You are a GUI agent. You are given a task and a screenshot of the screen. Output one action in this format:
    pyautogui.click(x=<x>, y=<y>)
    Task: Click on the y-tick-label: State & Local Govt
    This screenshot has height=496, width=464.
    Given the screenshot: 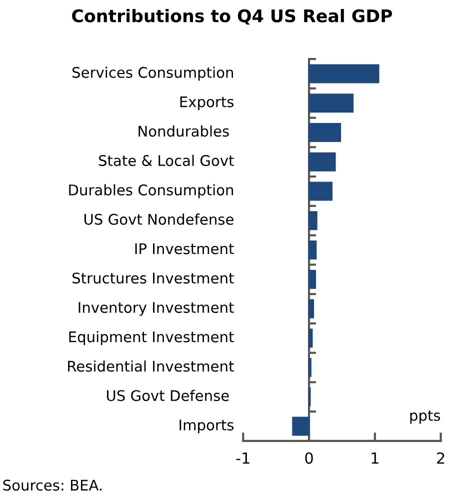 What is the action you would take?
    pyautogui.click(x=166, y=160)
    